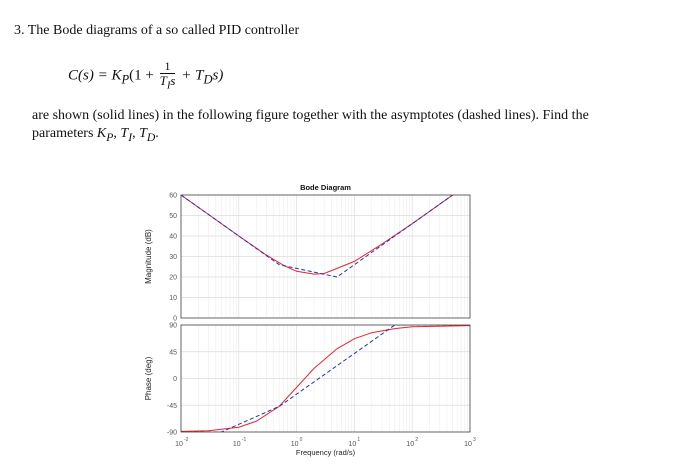  Describe the element at coordinates (192, 75) in the screenshot. I see `formula-plus-t: + T` at that location.